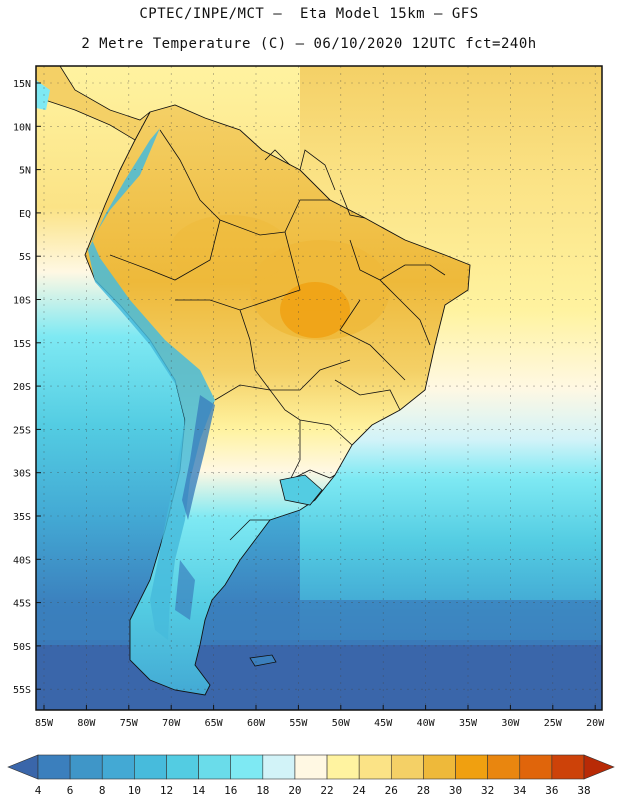  I want to click on lon-tick-label: 70W, so click(171, 723).